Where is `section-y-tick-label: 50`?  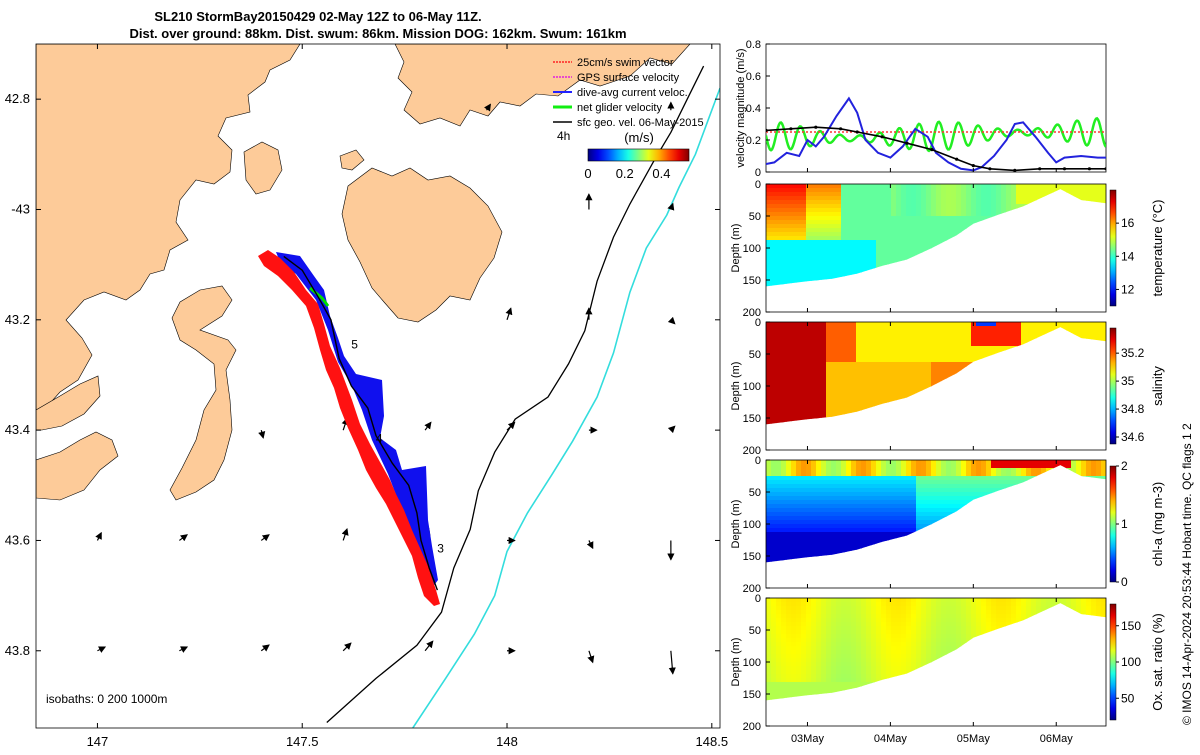 section-y-tick-label: 50 is located at coordinates (755, 355).